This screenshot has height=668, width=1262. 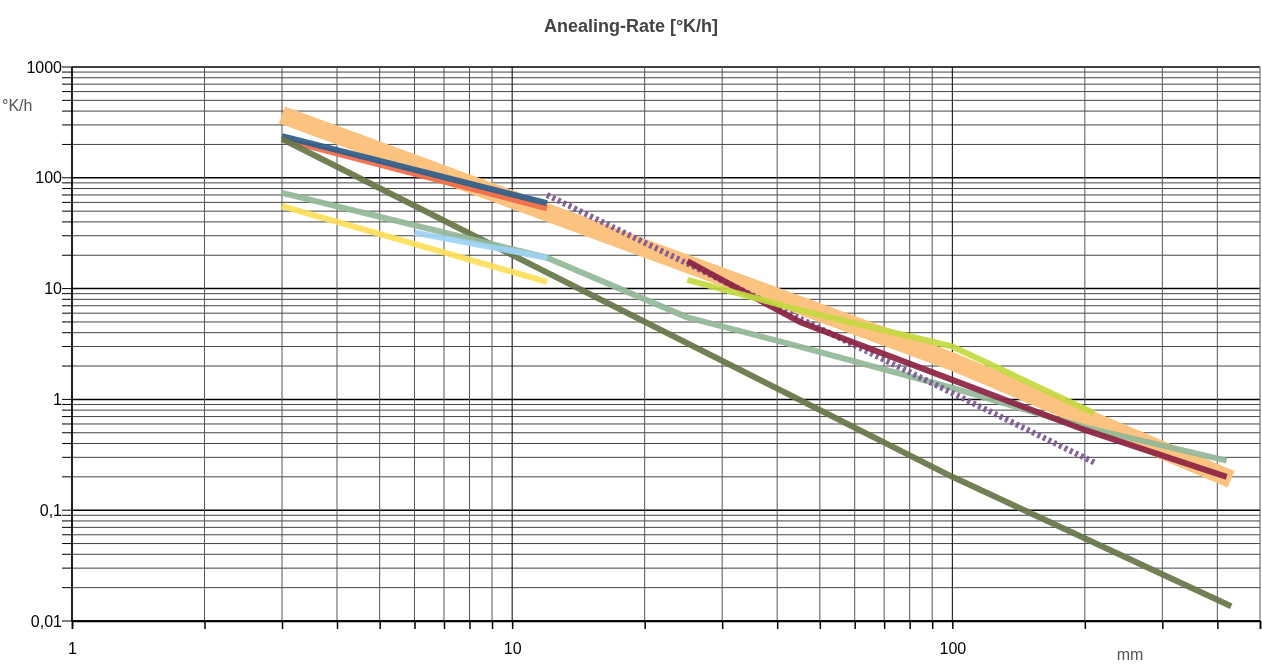 What do you see at coordinates (51, 510) in the screenshot?
I see `y-tick-label: 0,1` at bounding box center [51, 510].